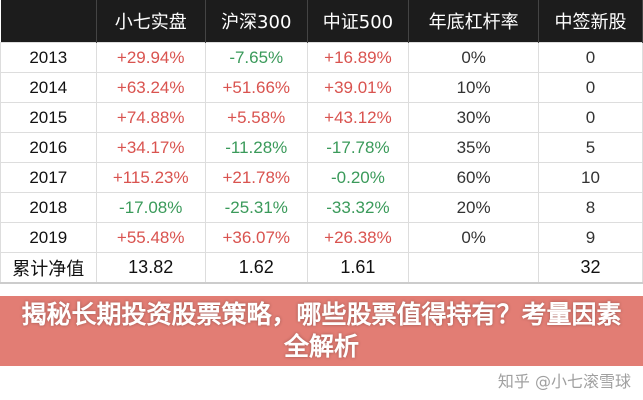  What do you see at coordinates (48, 207) in the screenshot?
I see `year-cell: 2018` at bounding box center [48, 207].